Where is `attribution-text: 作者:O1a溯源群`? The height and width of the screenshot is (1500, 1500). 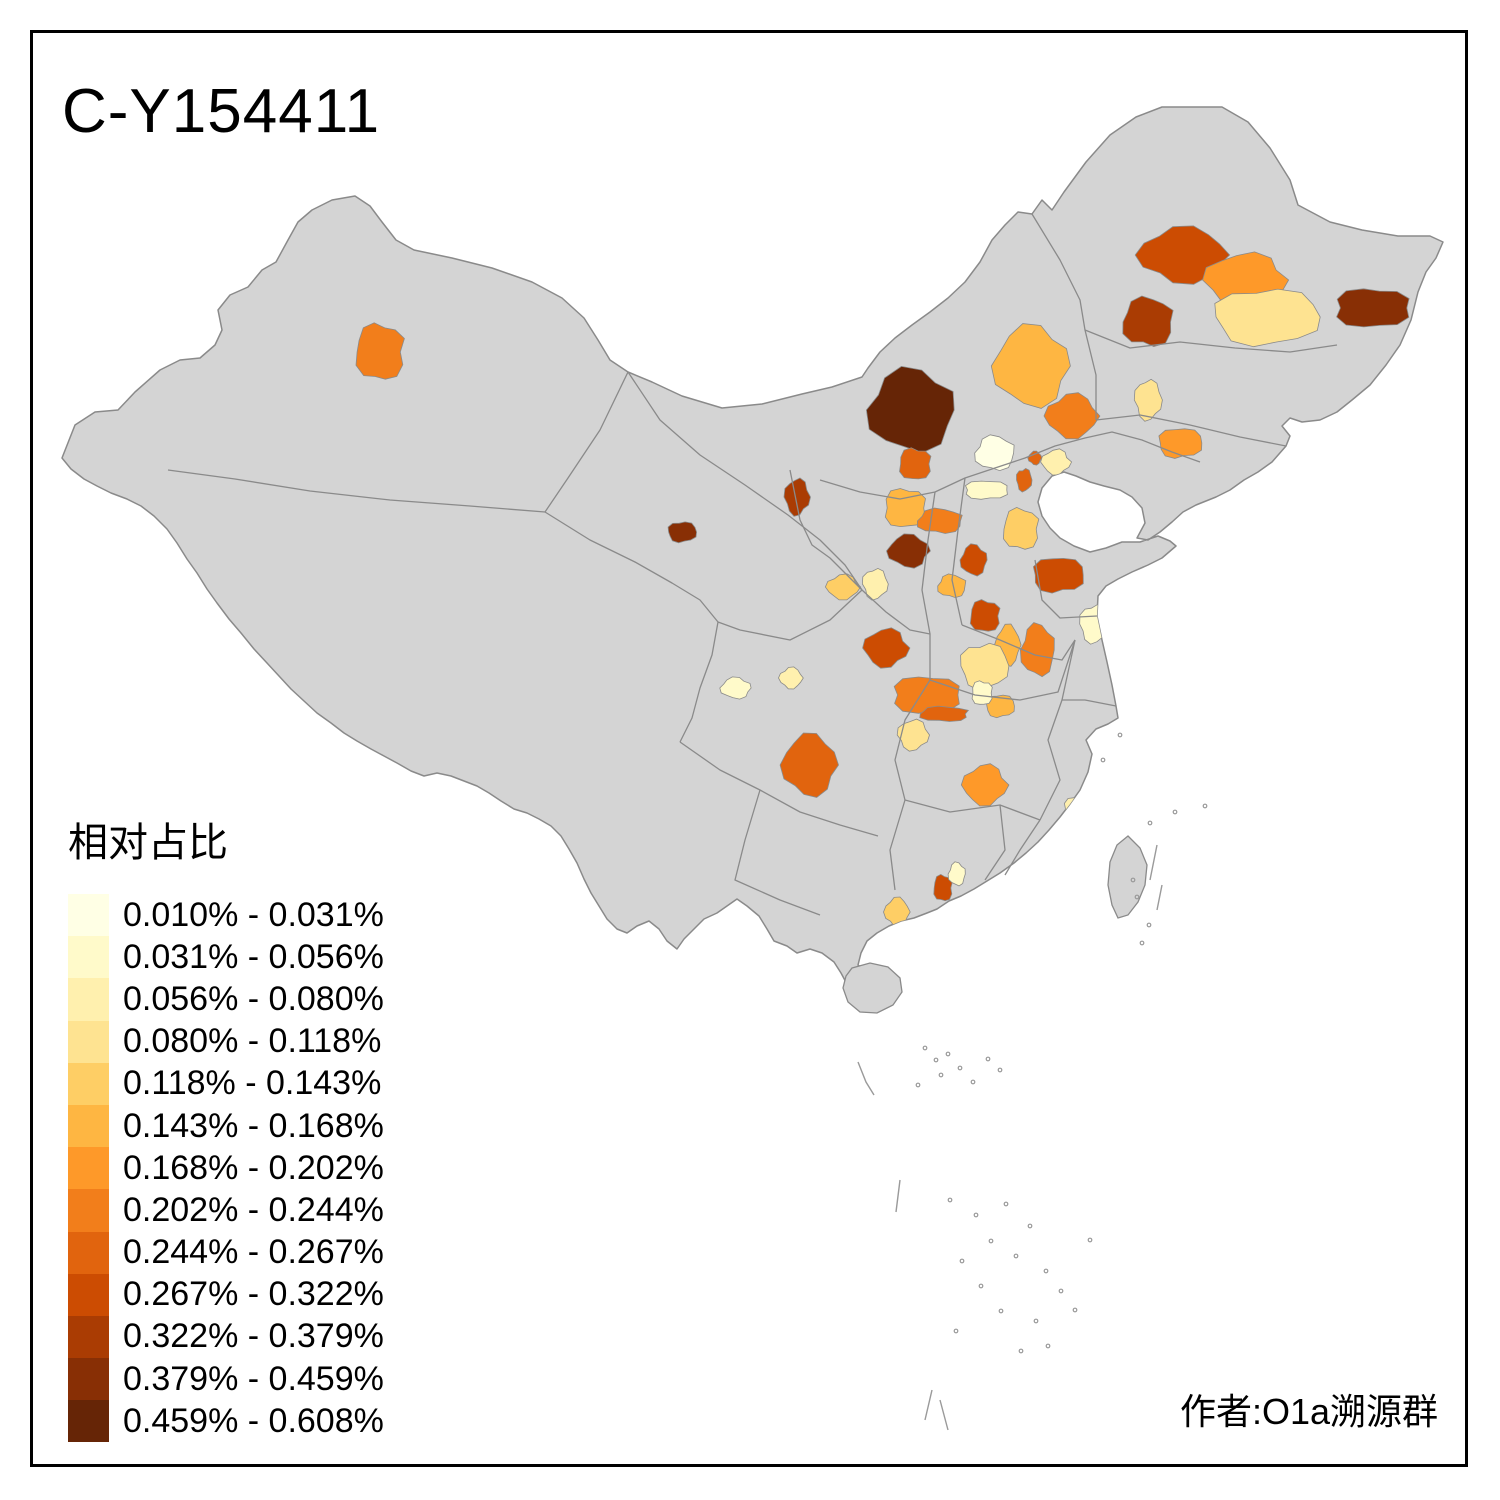
attribution-text: 作者:O1a溯源群 is located at coordinates (1308, 1411).